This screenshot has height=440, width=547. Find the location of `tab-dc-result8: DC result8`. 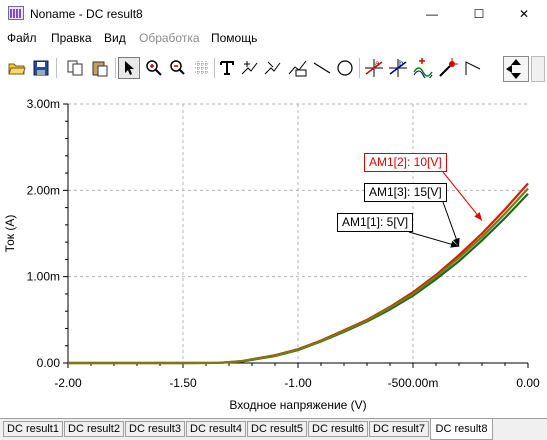

tab-dc-result8: DC result8 is located at coordinates (461, 429).